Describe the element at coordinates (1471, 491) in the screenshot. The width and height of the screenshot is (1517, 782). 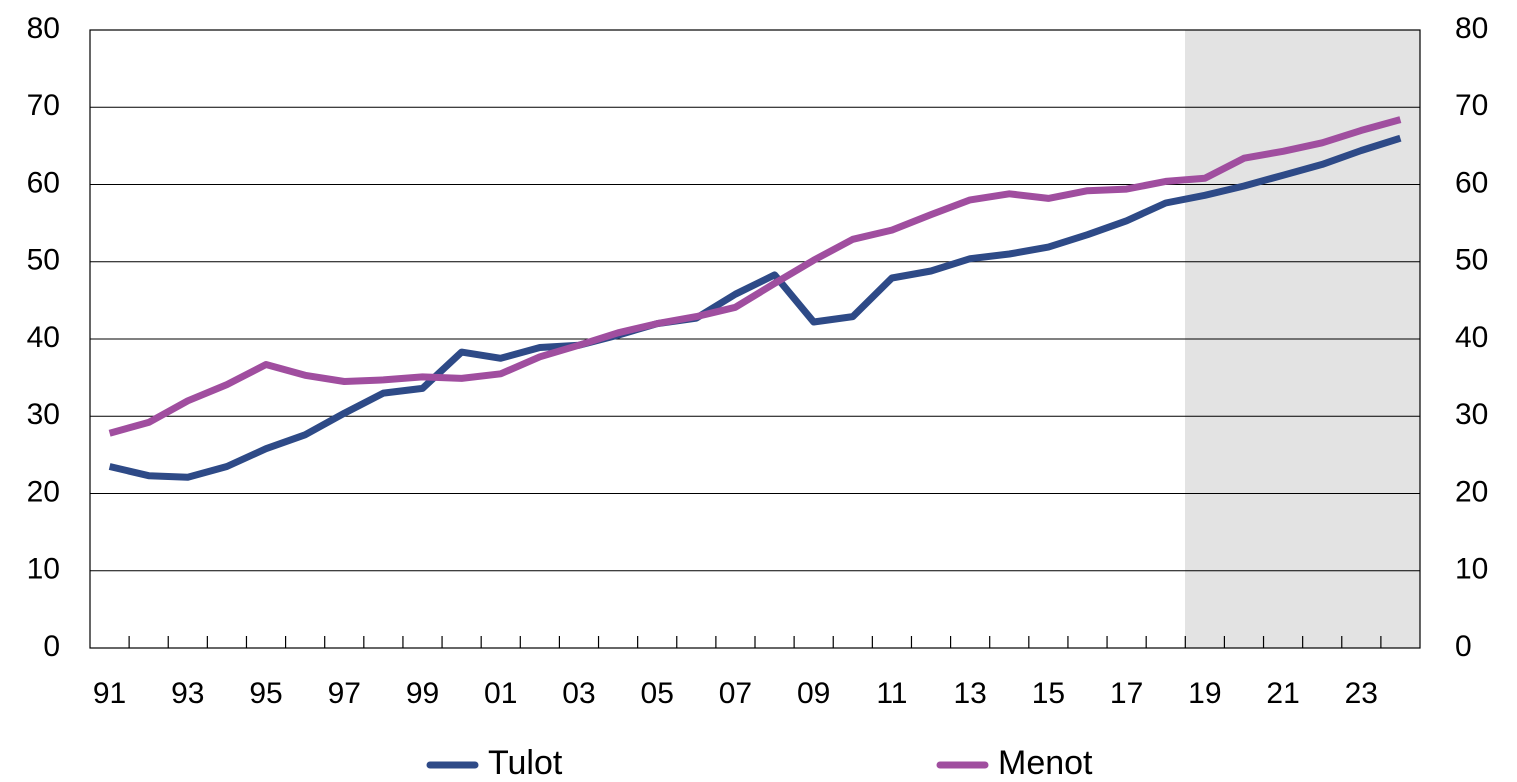
I see `y2-tick-label: 20` at that location.